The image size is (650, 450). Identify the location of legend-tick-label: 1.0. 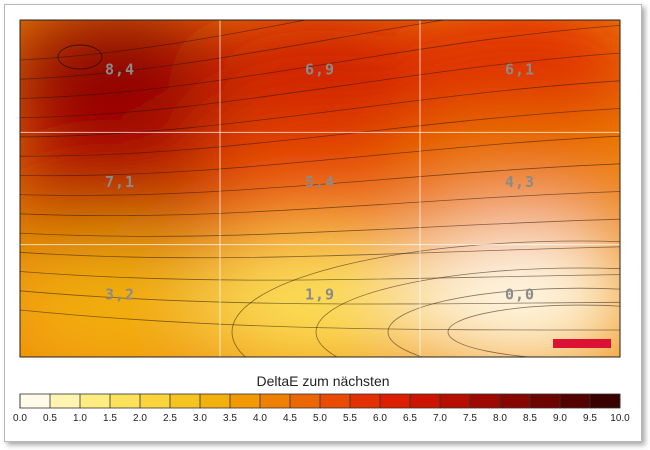
(80, 418).